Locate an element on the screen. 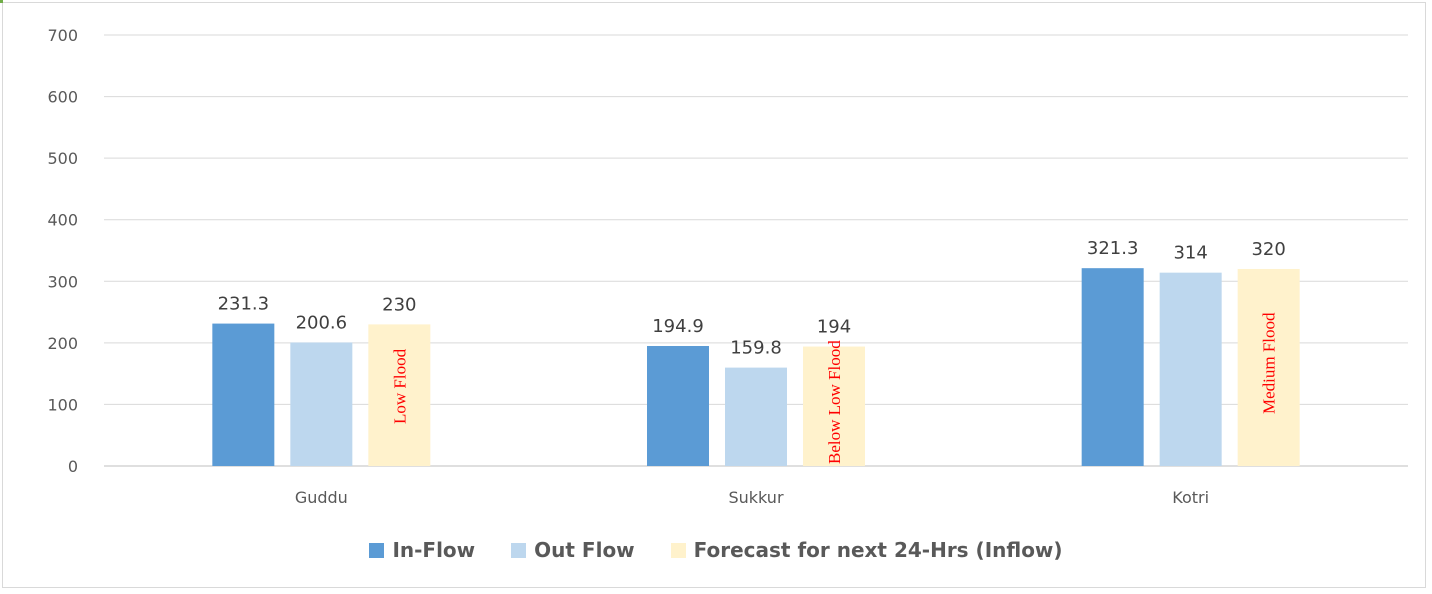 The width and height of the screenshot is (1432, 594). x-category-label: Kotri is located at coordinates (1190, 497).